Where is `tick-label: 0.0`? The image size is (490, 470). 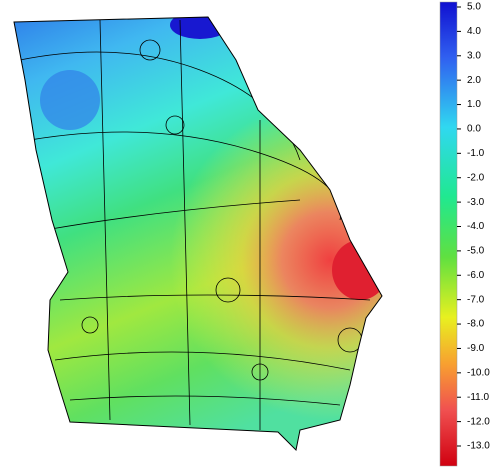 tick-label: 0.0 is located at coordinates (474, 129).